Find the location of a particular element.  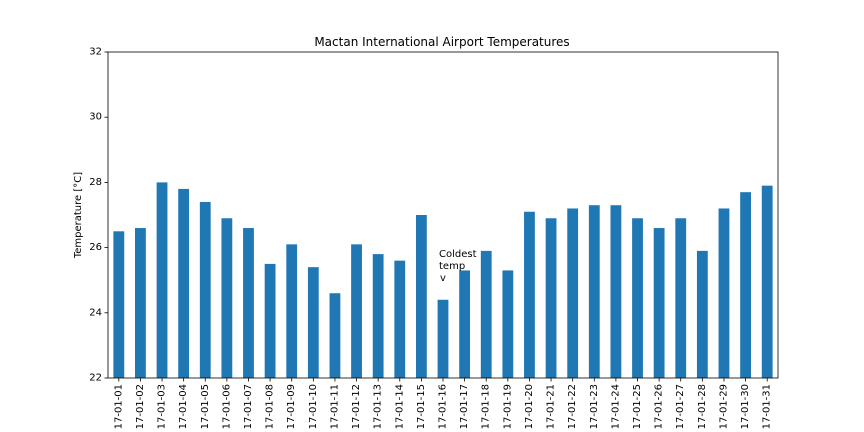

coldest-temp-annotation: Coldest temp v is located at coordinates (458, 266).